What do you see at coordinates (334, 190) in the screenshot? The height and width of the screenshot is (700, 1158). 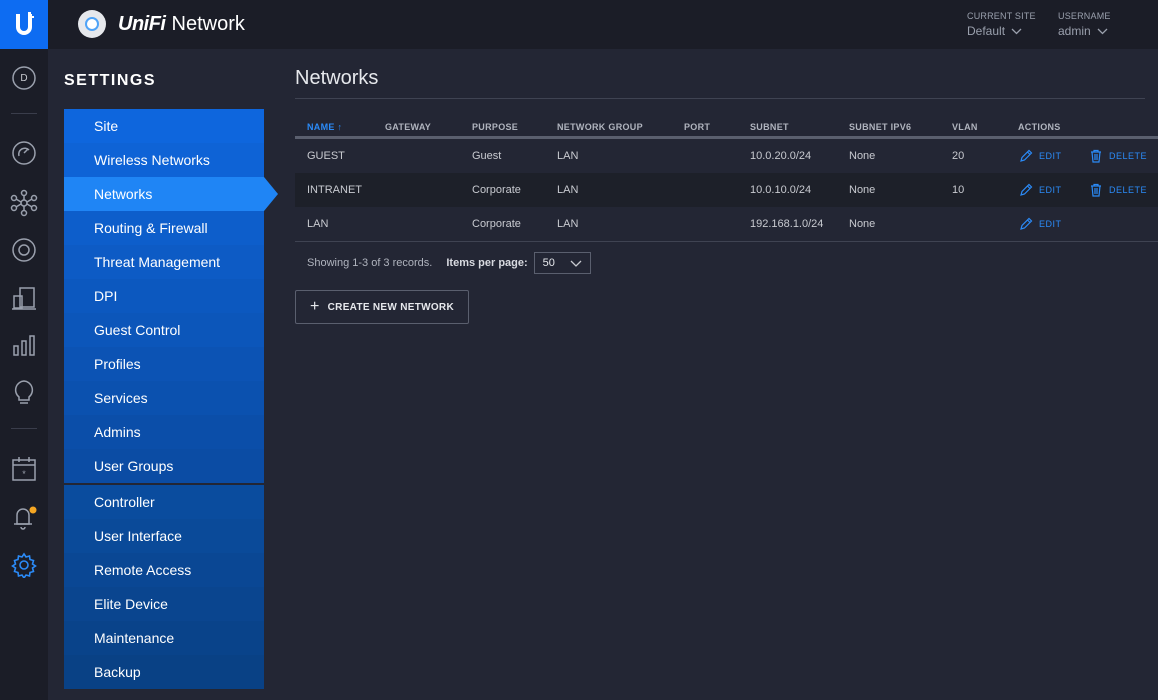 I see `cell-name: INTRANET` at bounding box center [334, 190].